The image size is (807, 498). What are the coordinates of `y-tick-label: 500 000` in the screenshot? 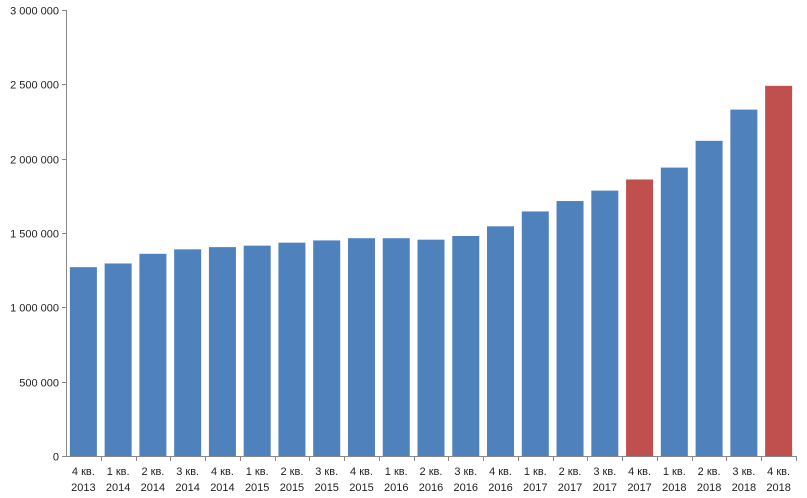 It's located at (39, 384).